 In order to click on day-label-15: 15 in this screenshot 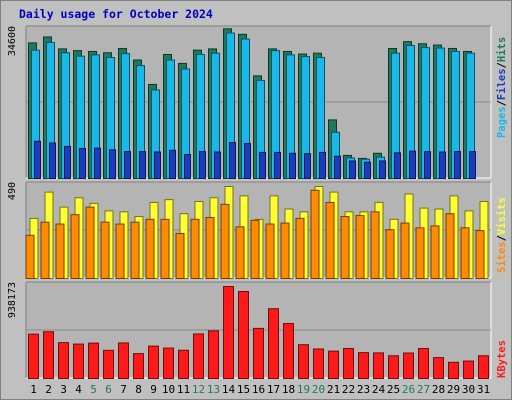, I will do `click(243, 389)`.